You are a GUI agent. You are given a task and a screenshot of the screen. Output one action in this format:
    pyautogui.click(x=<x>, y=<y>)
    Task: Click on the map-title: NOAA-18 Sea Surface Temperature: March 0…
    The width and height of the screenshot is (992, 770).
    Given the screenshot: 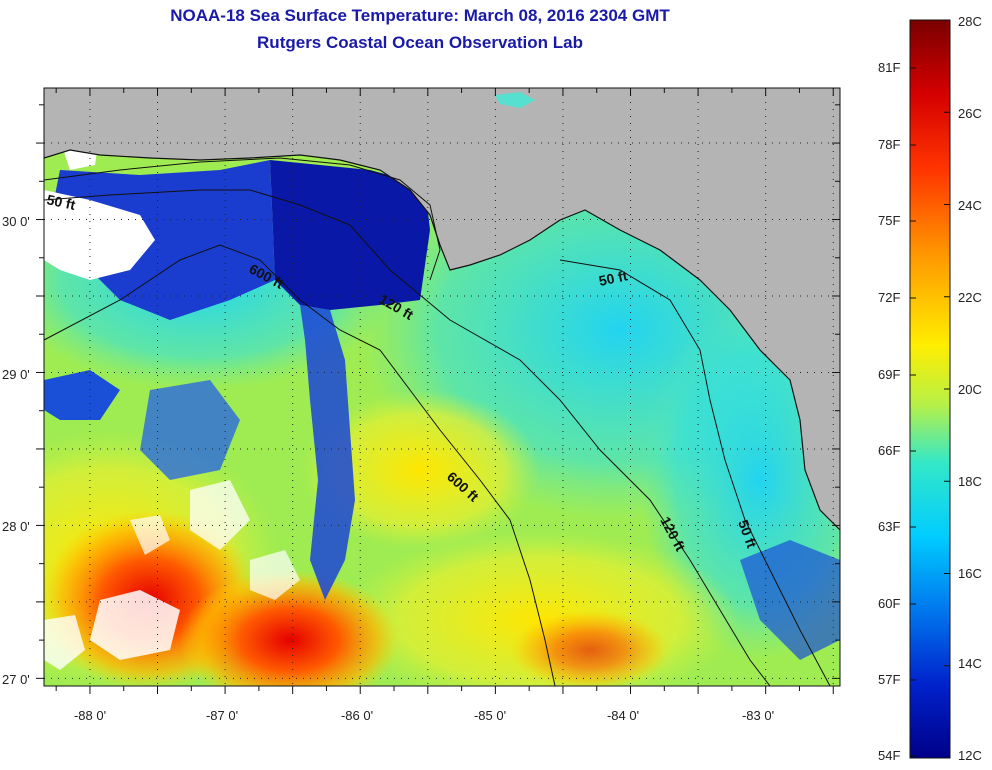 What is the action you would take?
    pyautogui.click(x=420, y=15)
    